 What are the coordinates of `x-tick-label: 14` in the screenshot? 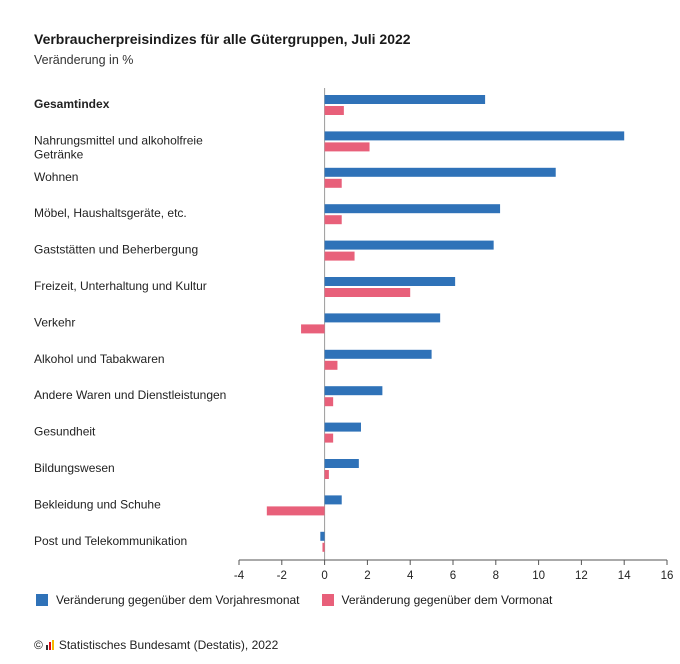 It's located at (624, 576).